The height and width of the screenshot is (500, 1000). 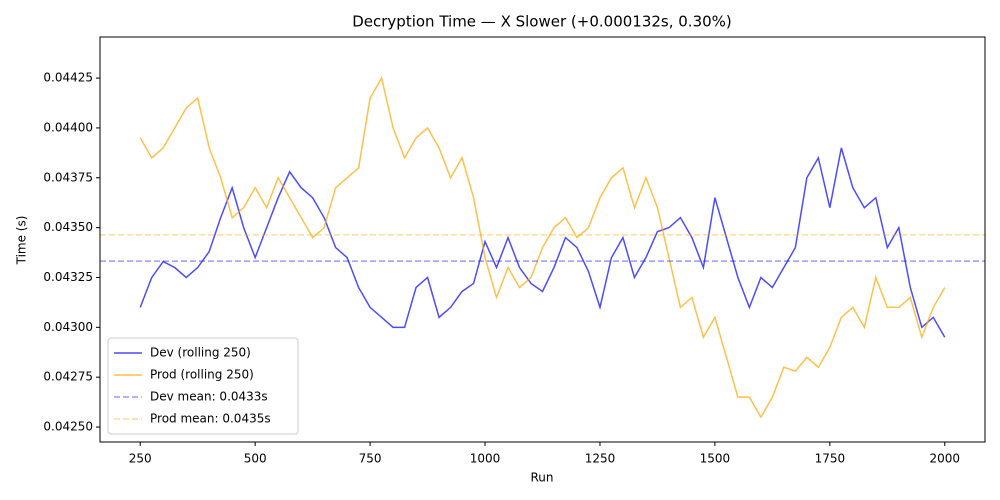 I want to click on legend-label: Dev (rolling 250), so click(x=200, y=353).